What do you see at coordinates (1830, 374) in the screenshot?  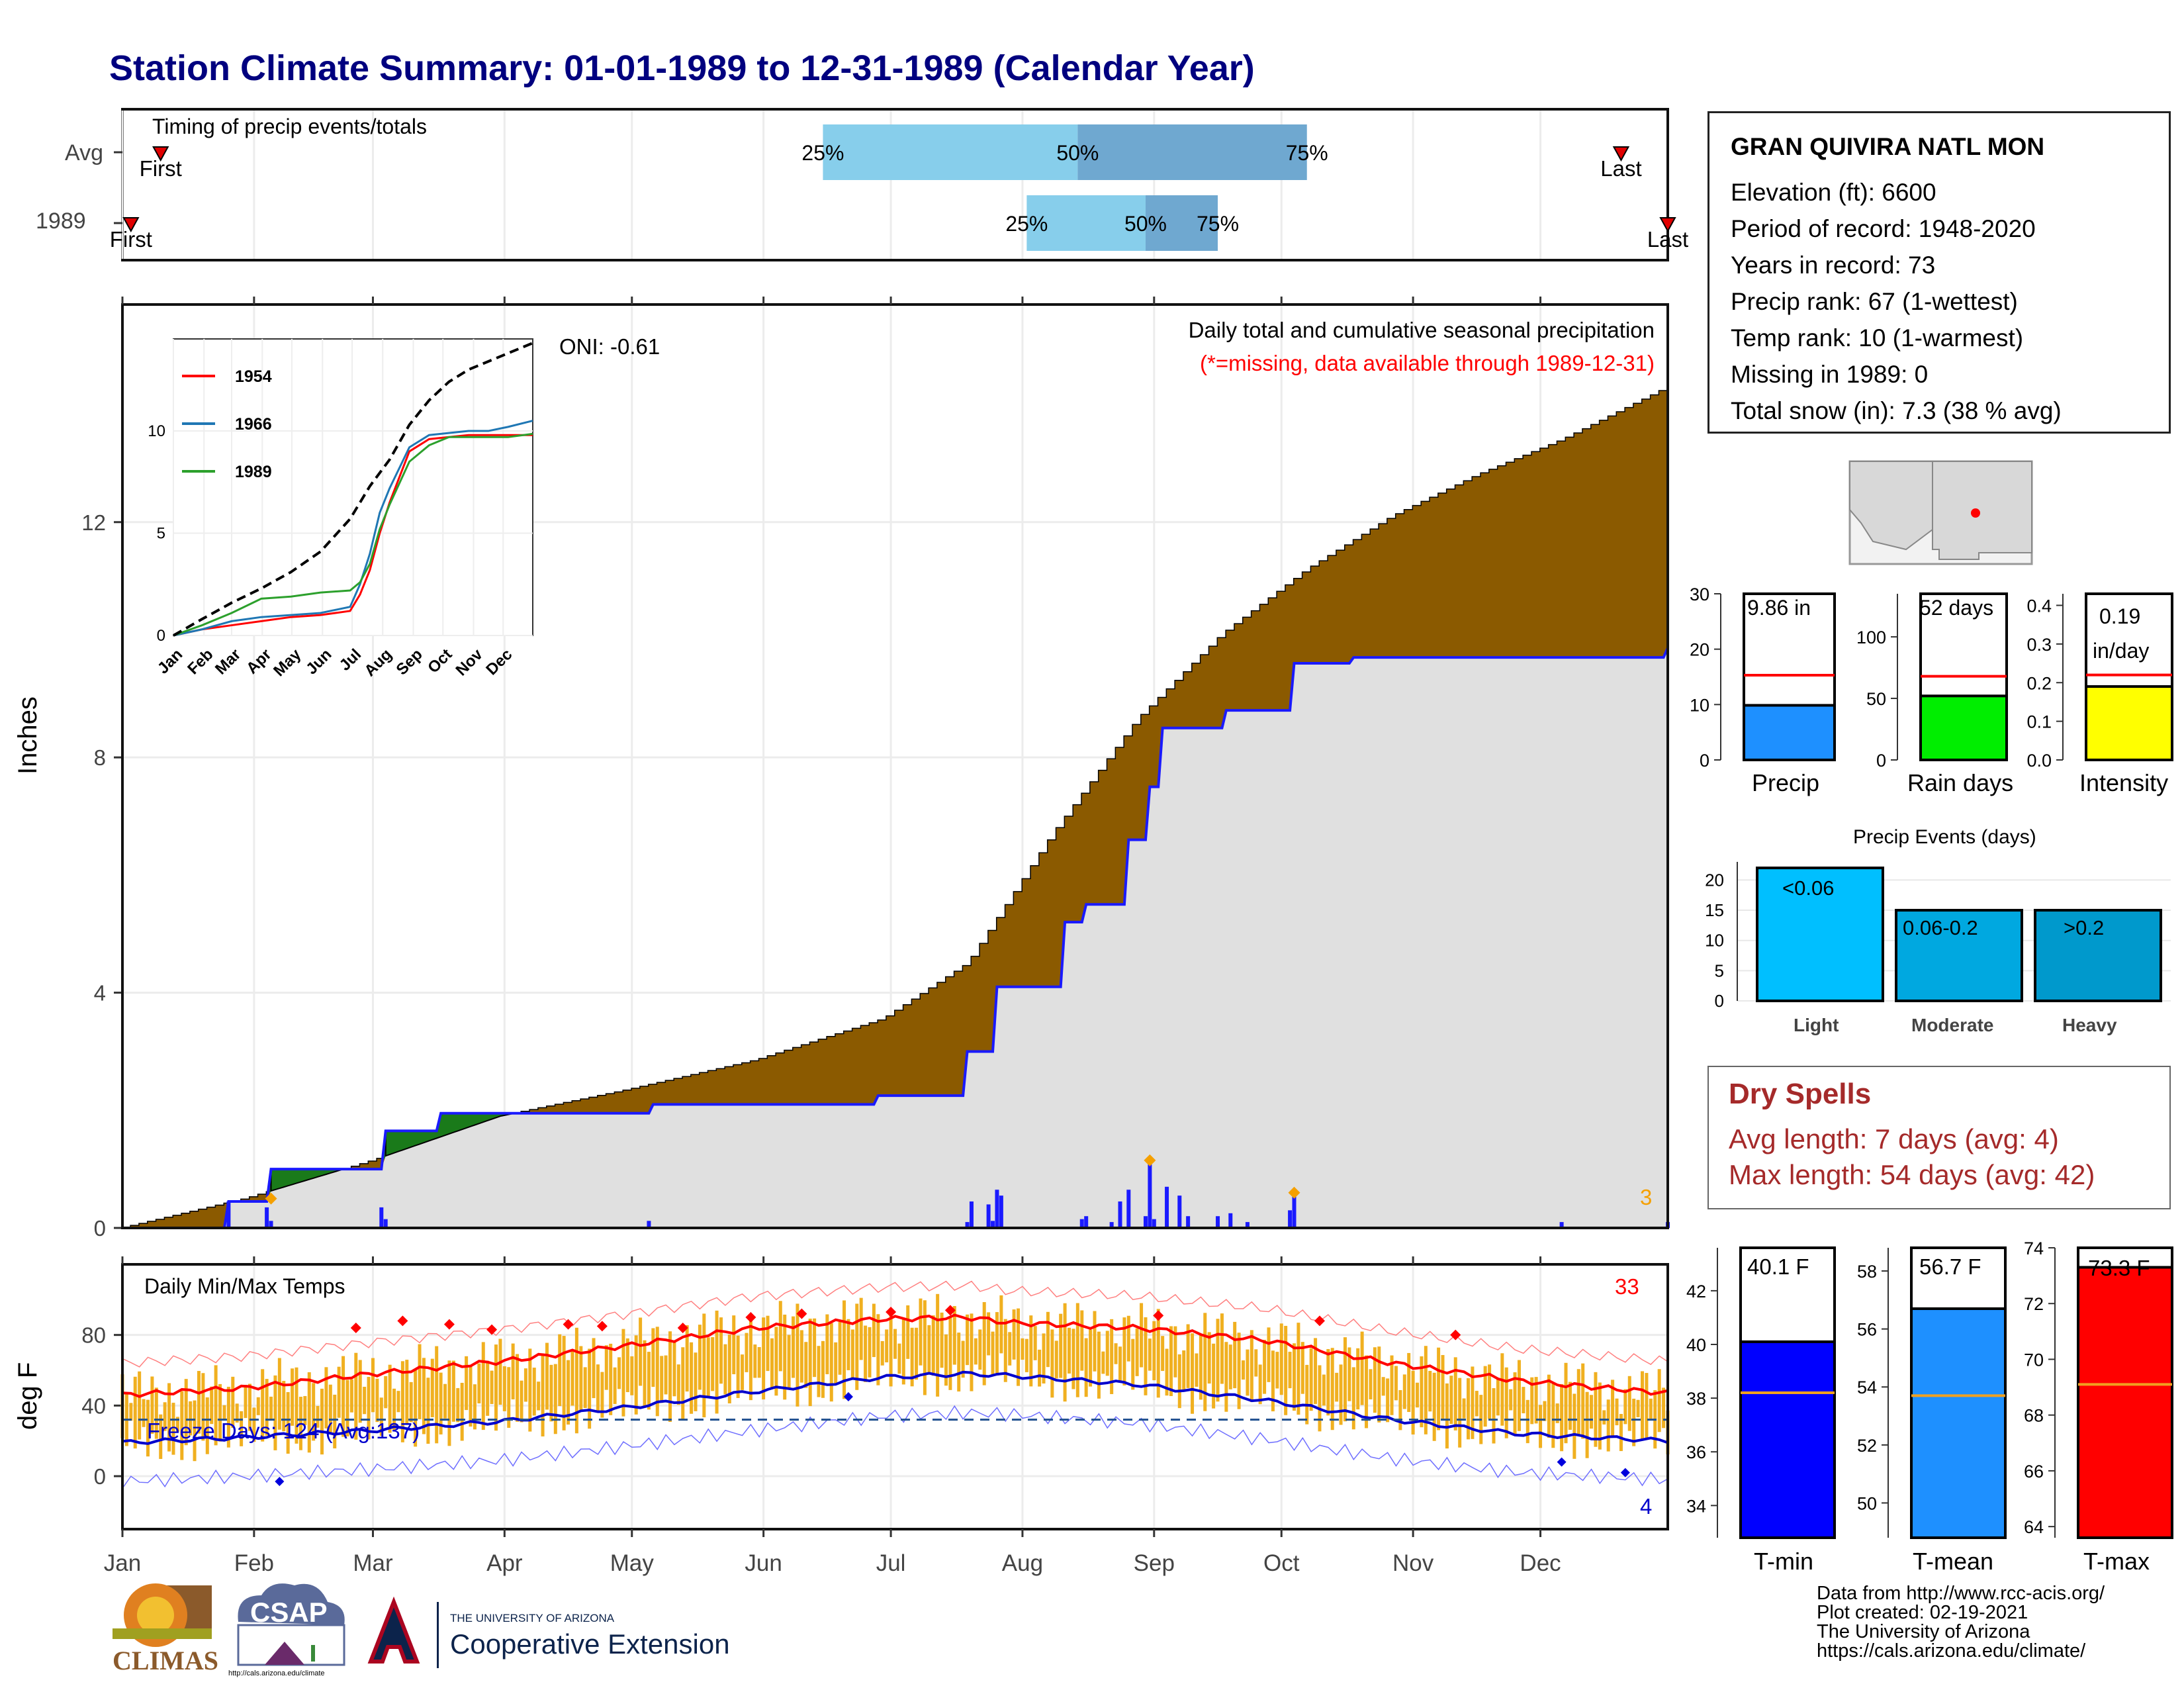 I see `station-line: Missing in 1989: 0` at bounding box center [1830, 374].